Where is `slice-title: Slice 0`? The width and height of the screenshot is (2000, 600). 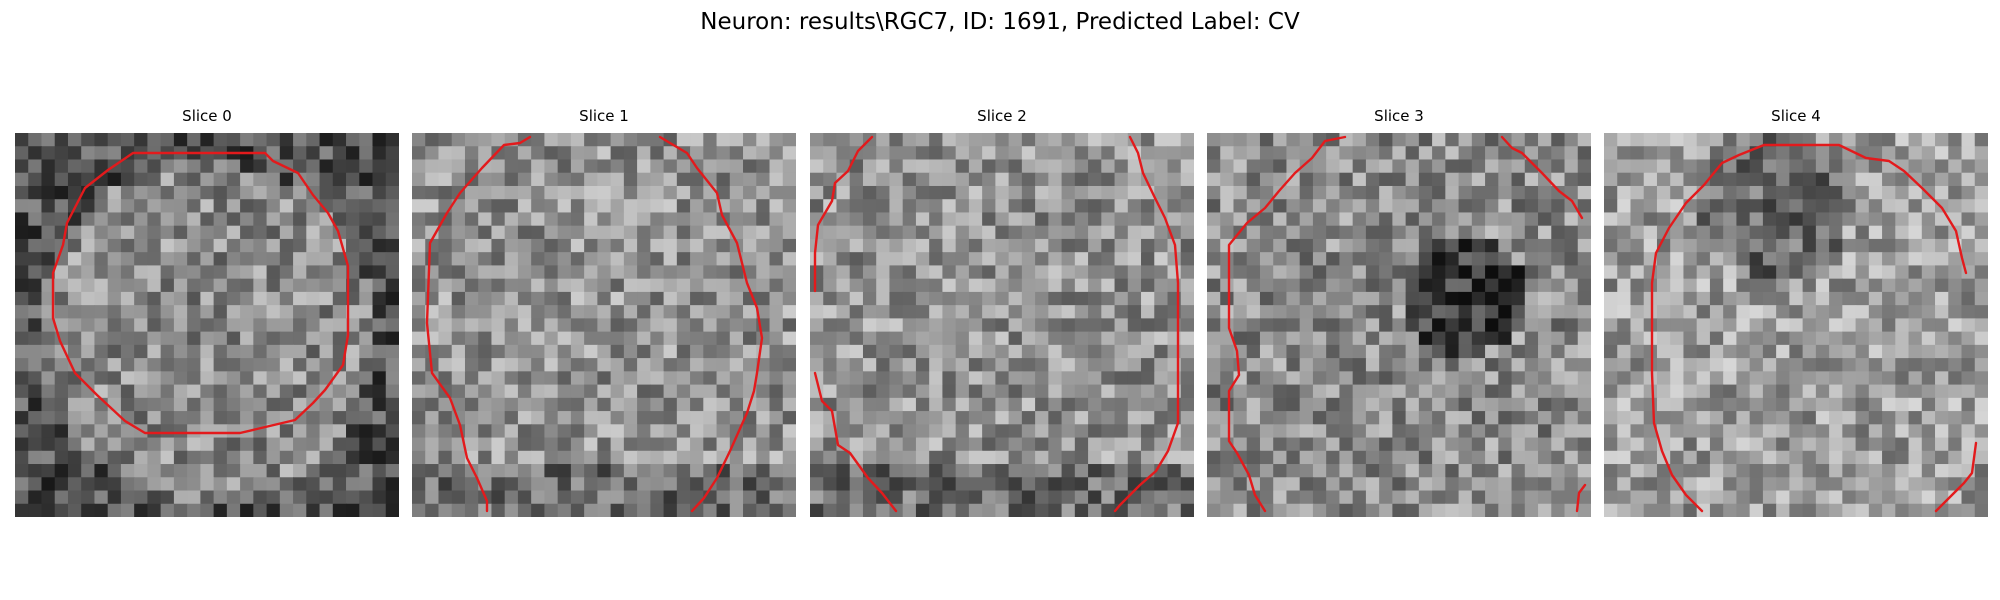
slice-title: Slice 0 is located at coordinates (207, 116).